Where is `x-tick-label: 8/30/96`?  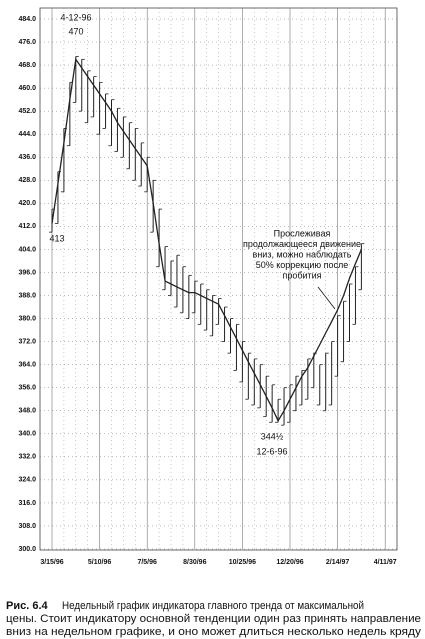 x-tick-label: 8/30/96 is located at coordinates (194, 562).